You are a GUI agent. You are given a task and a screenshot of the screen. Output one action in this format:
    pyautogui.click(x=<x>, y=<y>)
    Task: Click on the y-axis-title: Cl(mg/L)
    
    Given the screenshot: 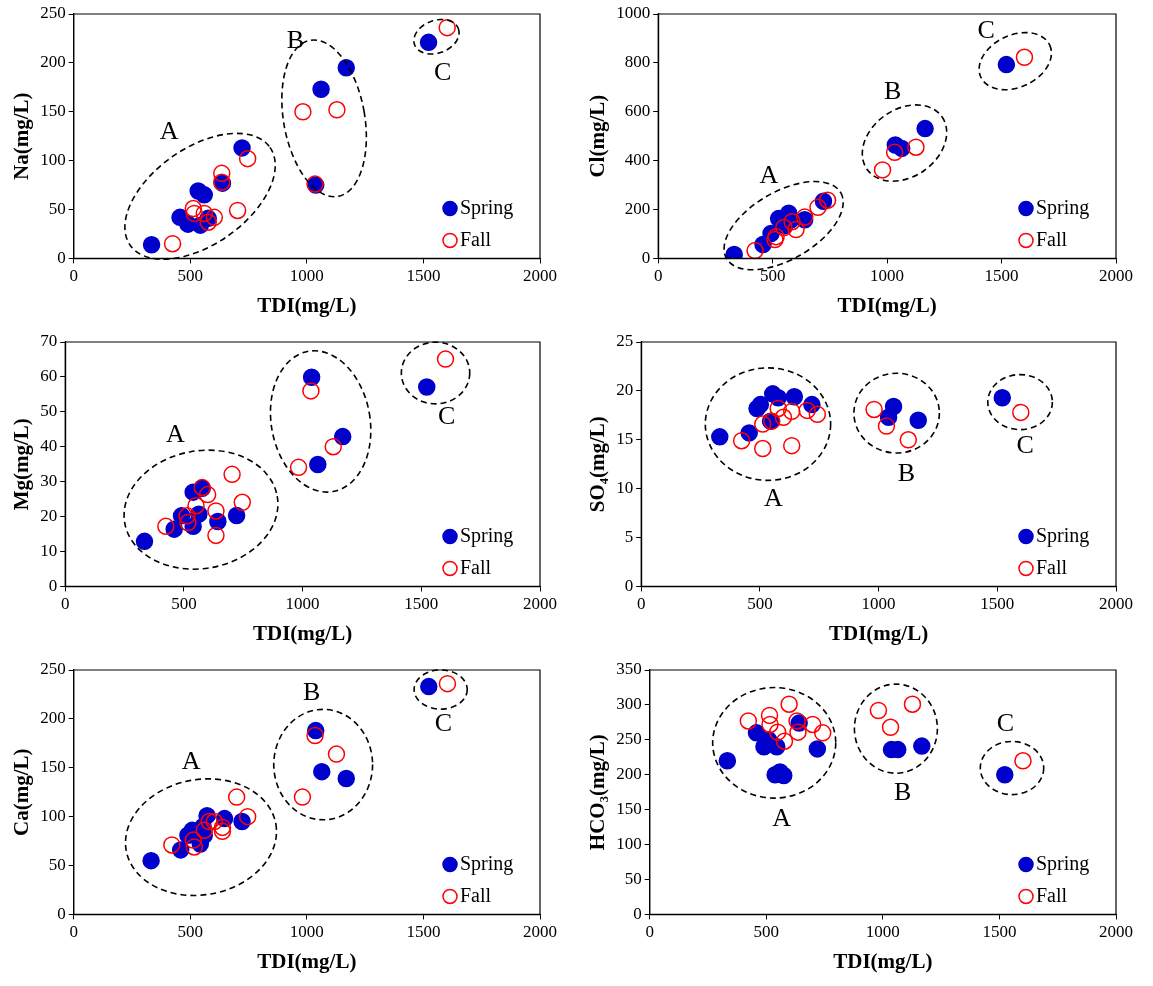 What is the action you would take?
    pyautogui.click(x=597, y=136)
    